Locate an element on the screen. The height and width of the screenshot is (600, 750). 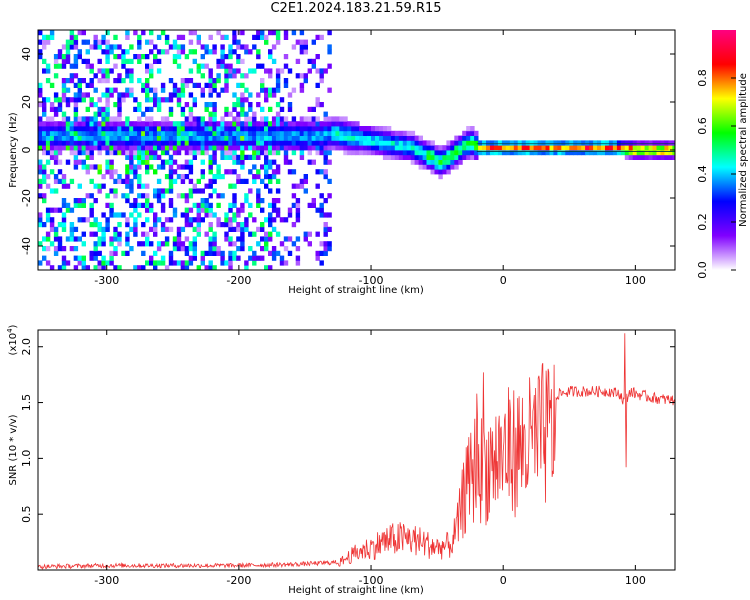
y-tick-label: 0 is located at coordinates (26, 150).